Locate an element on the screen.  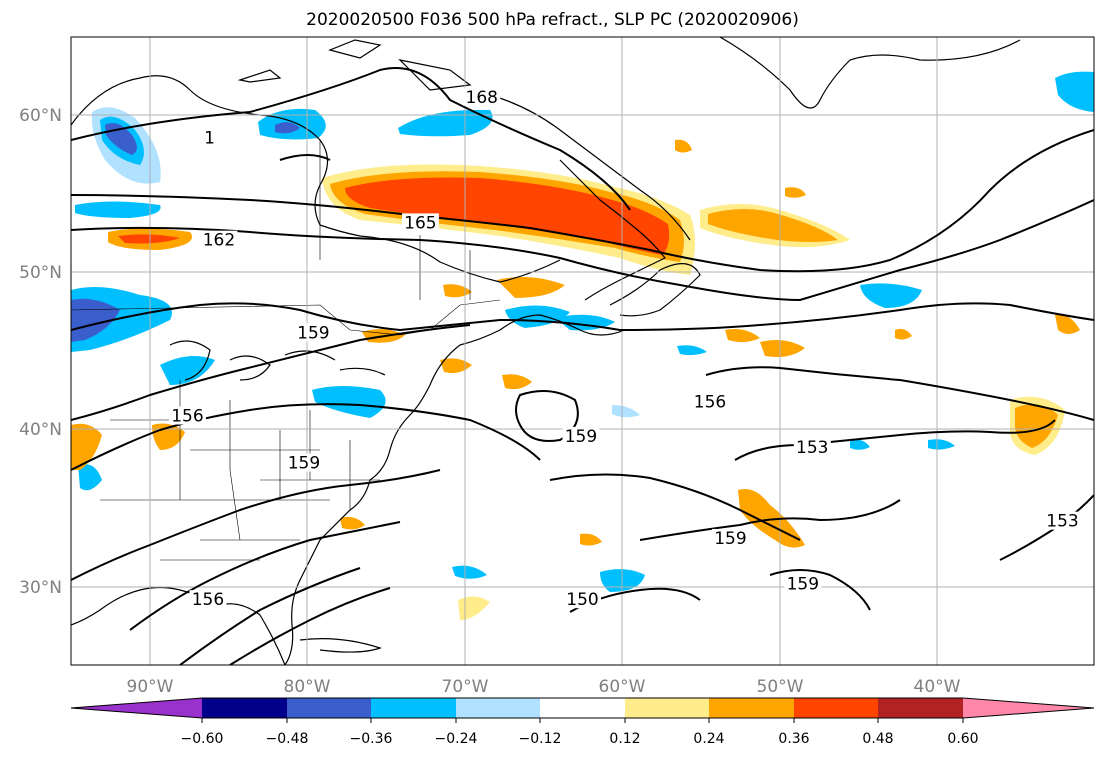
coast-newfoundland is located at coordinates (655, 290).